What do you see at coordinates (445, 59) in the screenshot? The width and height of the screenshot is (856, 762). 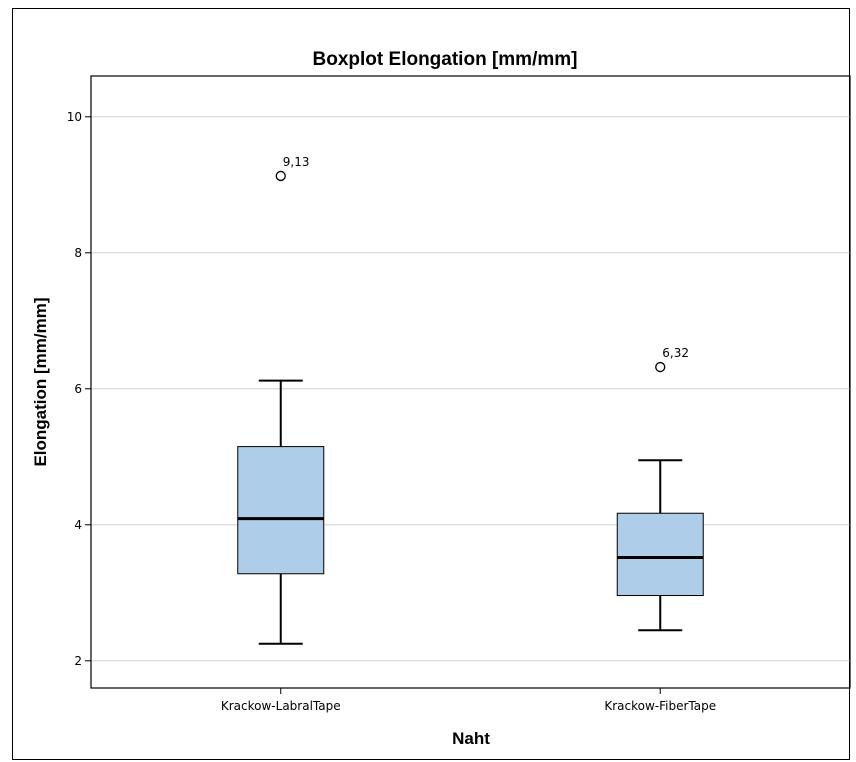 I see `chart-title: Boxplot Elongation [mm/mm]` at bounding box center [445, 59].